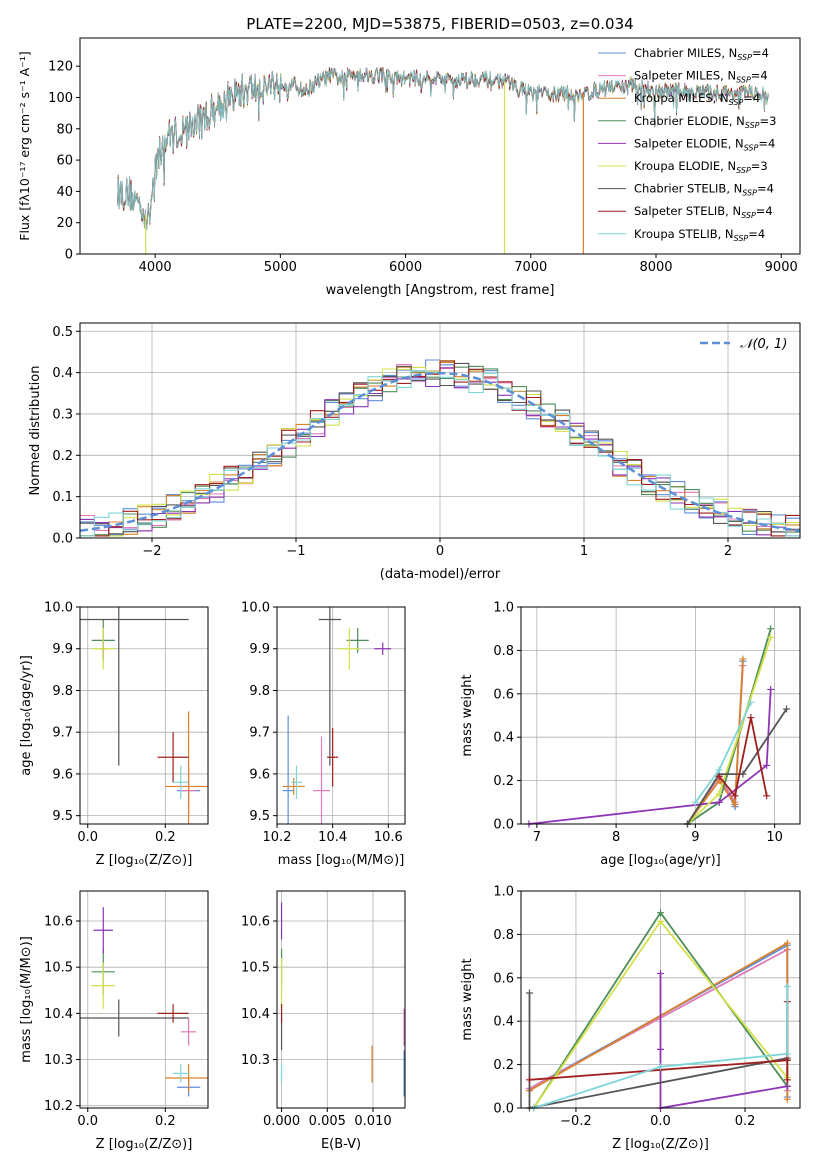 This screenshot has width=819, height=1170. What do you see at coordinates (660, 715) in the screenshot?
I see `weight-vs-age-frame` at bounding box center [660, 715].